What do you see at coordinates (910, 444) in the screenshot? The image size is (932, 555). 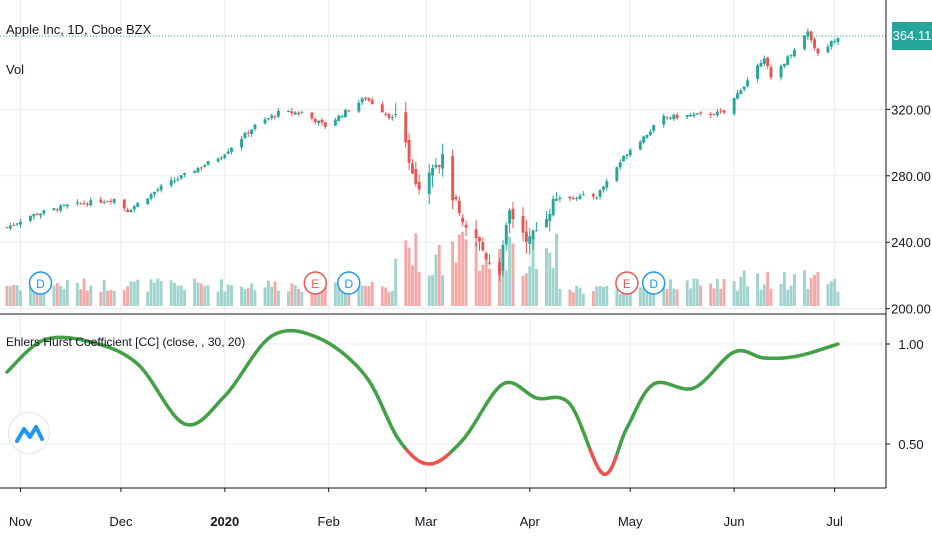 I see `hurst-tick-label: 0.50` at bounding box center [910, 444].